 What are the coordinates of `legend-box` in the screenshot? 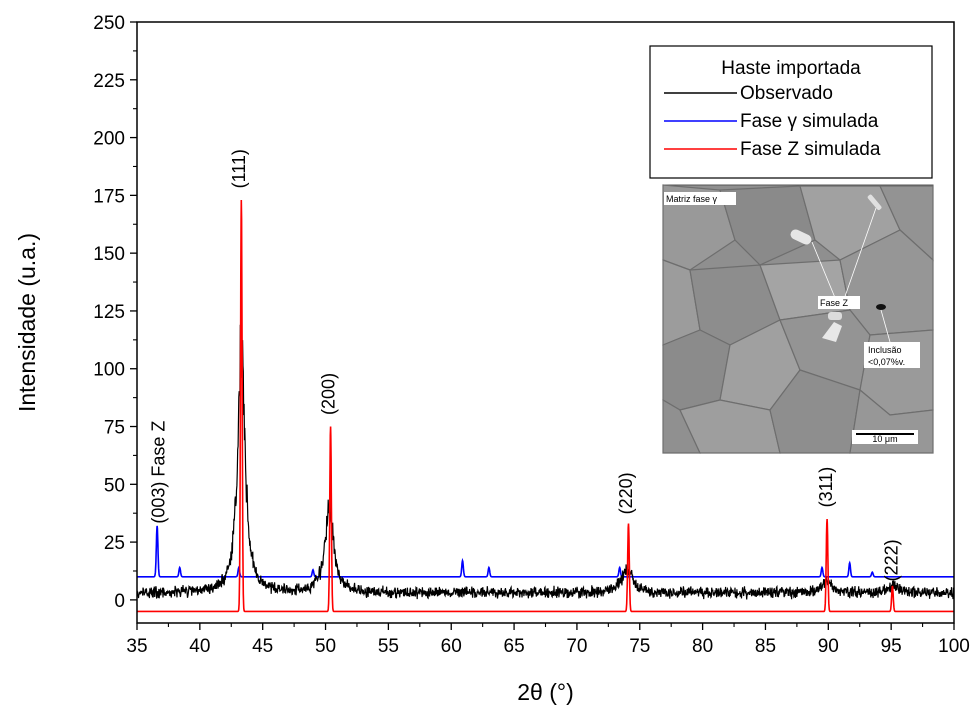 It's located at (791, 112).